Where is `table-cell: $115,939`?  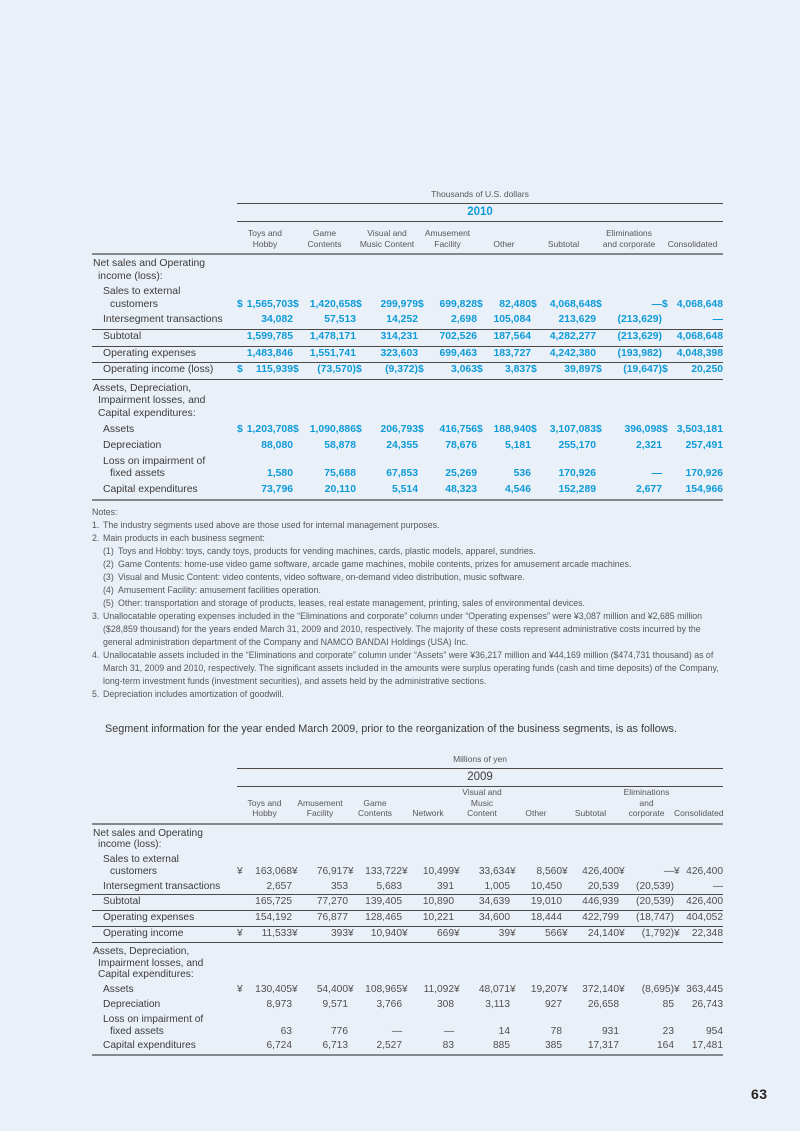 table-cell: $115,939 is located at coordinates (265, 370).